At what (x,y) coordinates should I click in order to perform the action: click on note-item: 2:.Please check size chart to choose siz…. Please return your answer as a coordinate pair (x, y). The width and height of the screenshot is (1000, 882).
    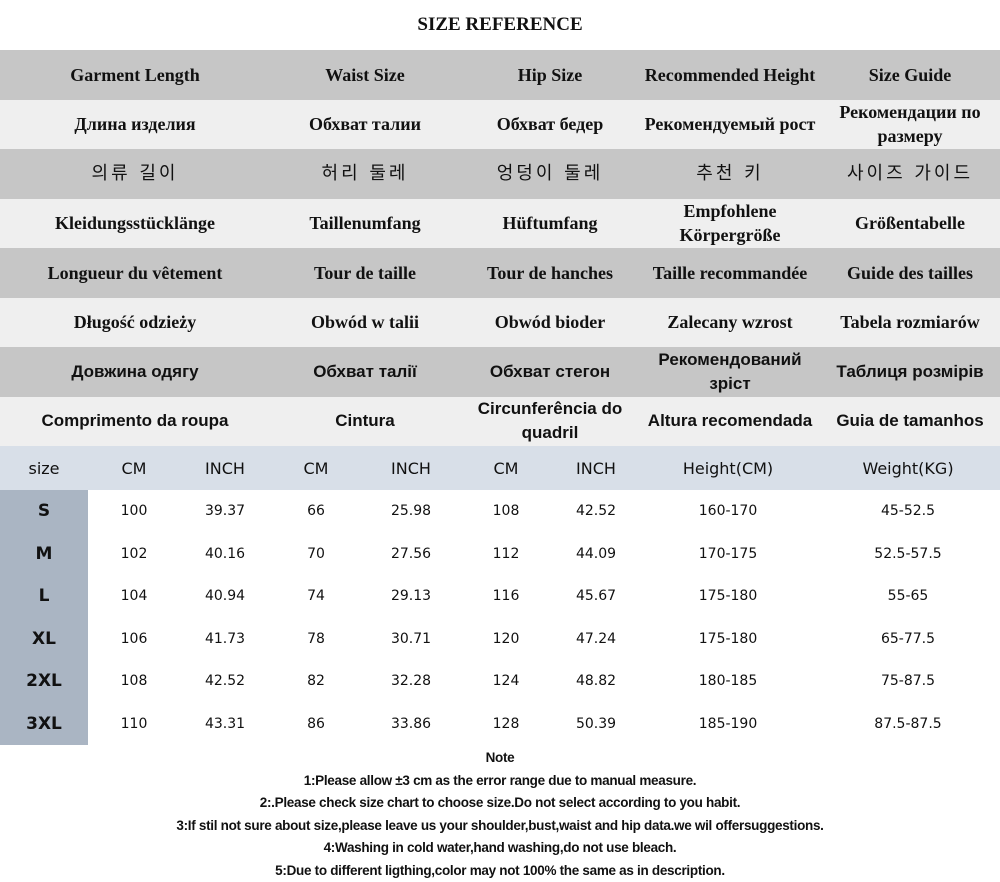
    Looking at the image, I should click on (500, 803).